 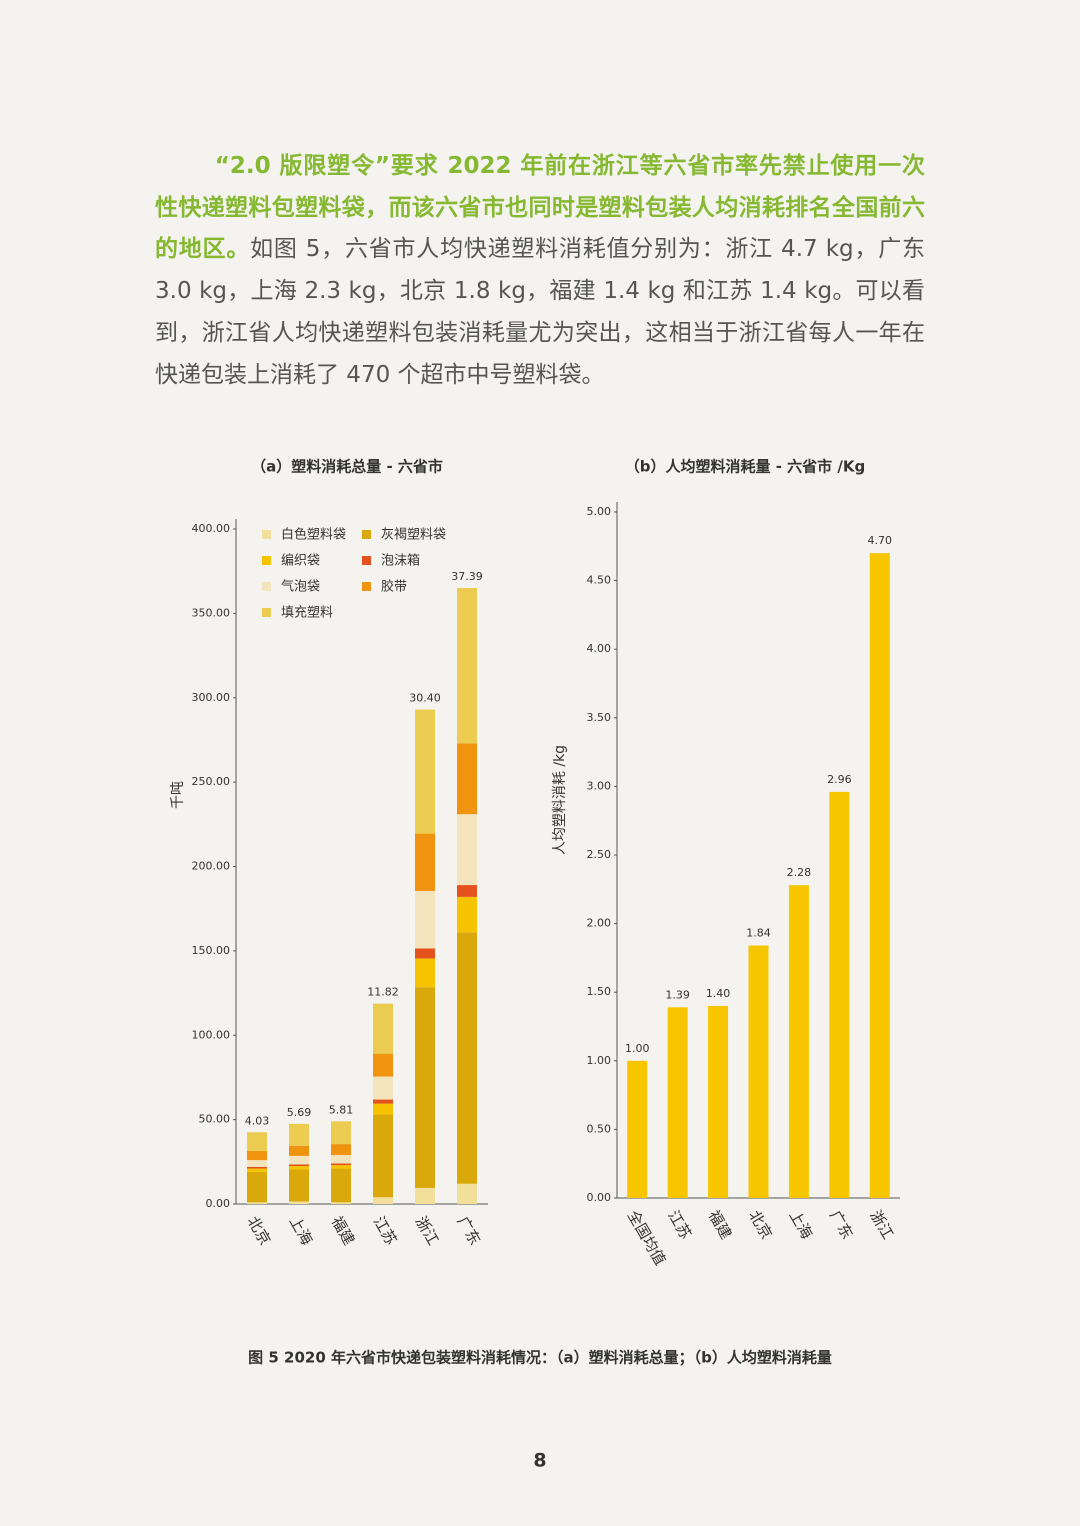 I want to click on total-label: 5.81, so click(x=341, y=1109).